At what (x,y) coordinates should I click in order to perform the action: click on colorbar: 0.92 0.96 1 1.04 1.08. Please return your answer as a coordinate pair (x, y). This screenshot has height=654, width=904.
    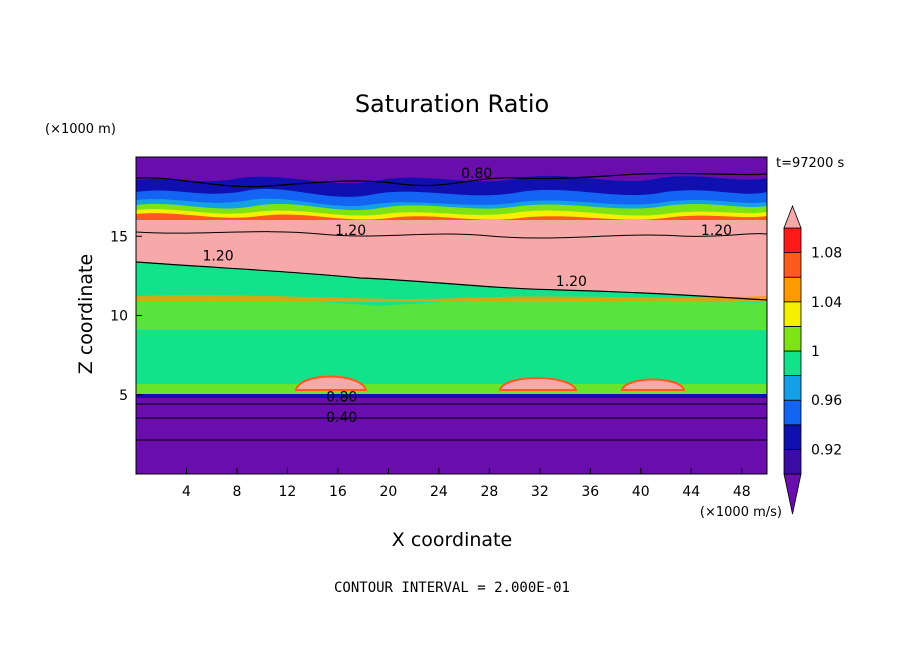
    Looking at the image, I should click on (812, 359).